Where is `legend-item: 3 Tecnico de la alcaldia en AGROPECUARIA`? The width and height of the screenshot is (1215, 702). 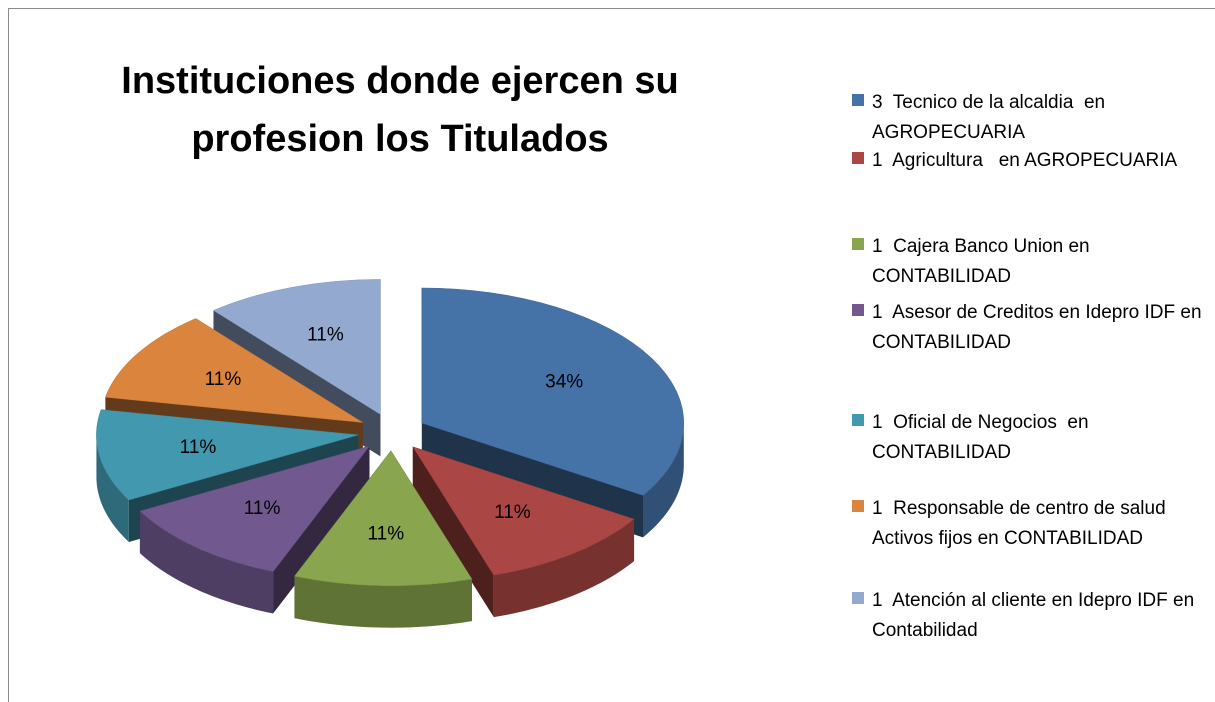
legend-item: 3 Tecnico de la alcaldia en AGROPECUARIA is located at coordinates (1032, 118).